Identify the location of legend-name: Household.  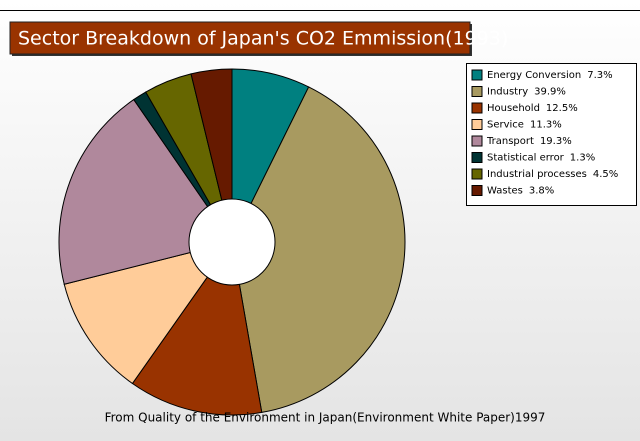
(513, 108).